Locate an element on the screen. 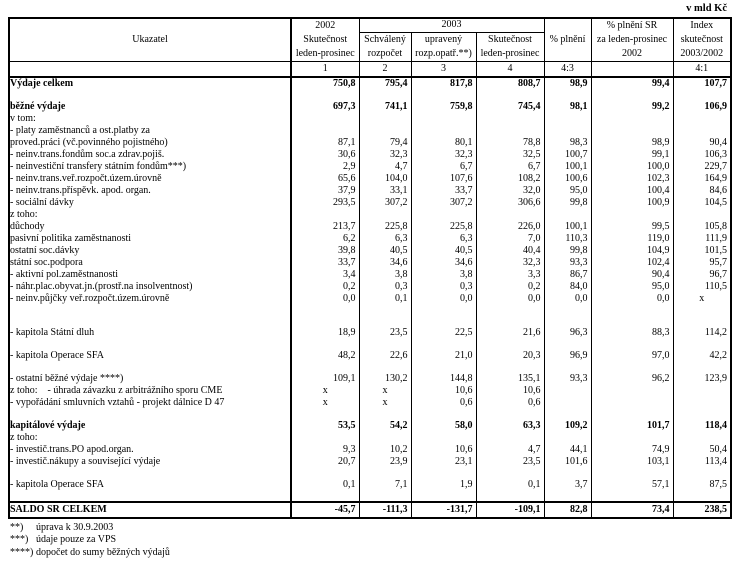 Image resolution: width=739 pixels, height=568 pixels. footnote-text: úprava k 30.9.2003 is located at coordinates (75, 527).